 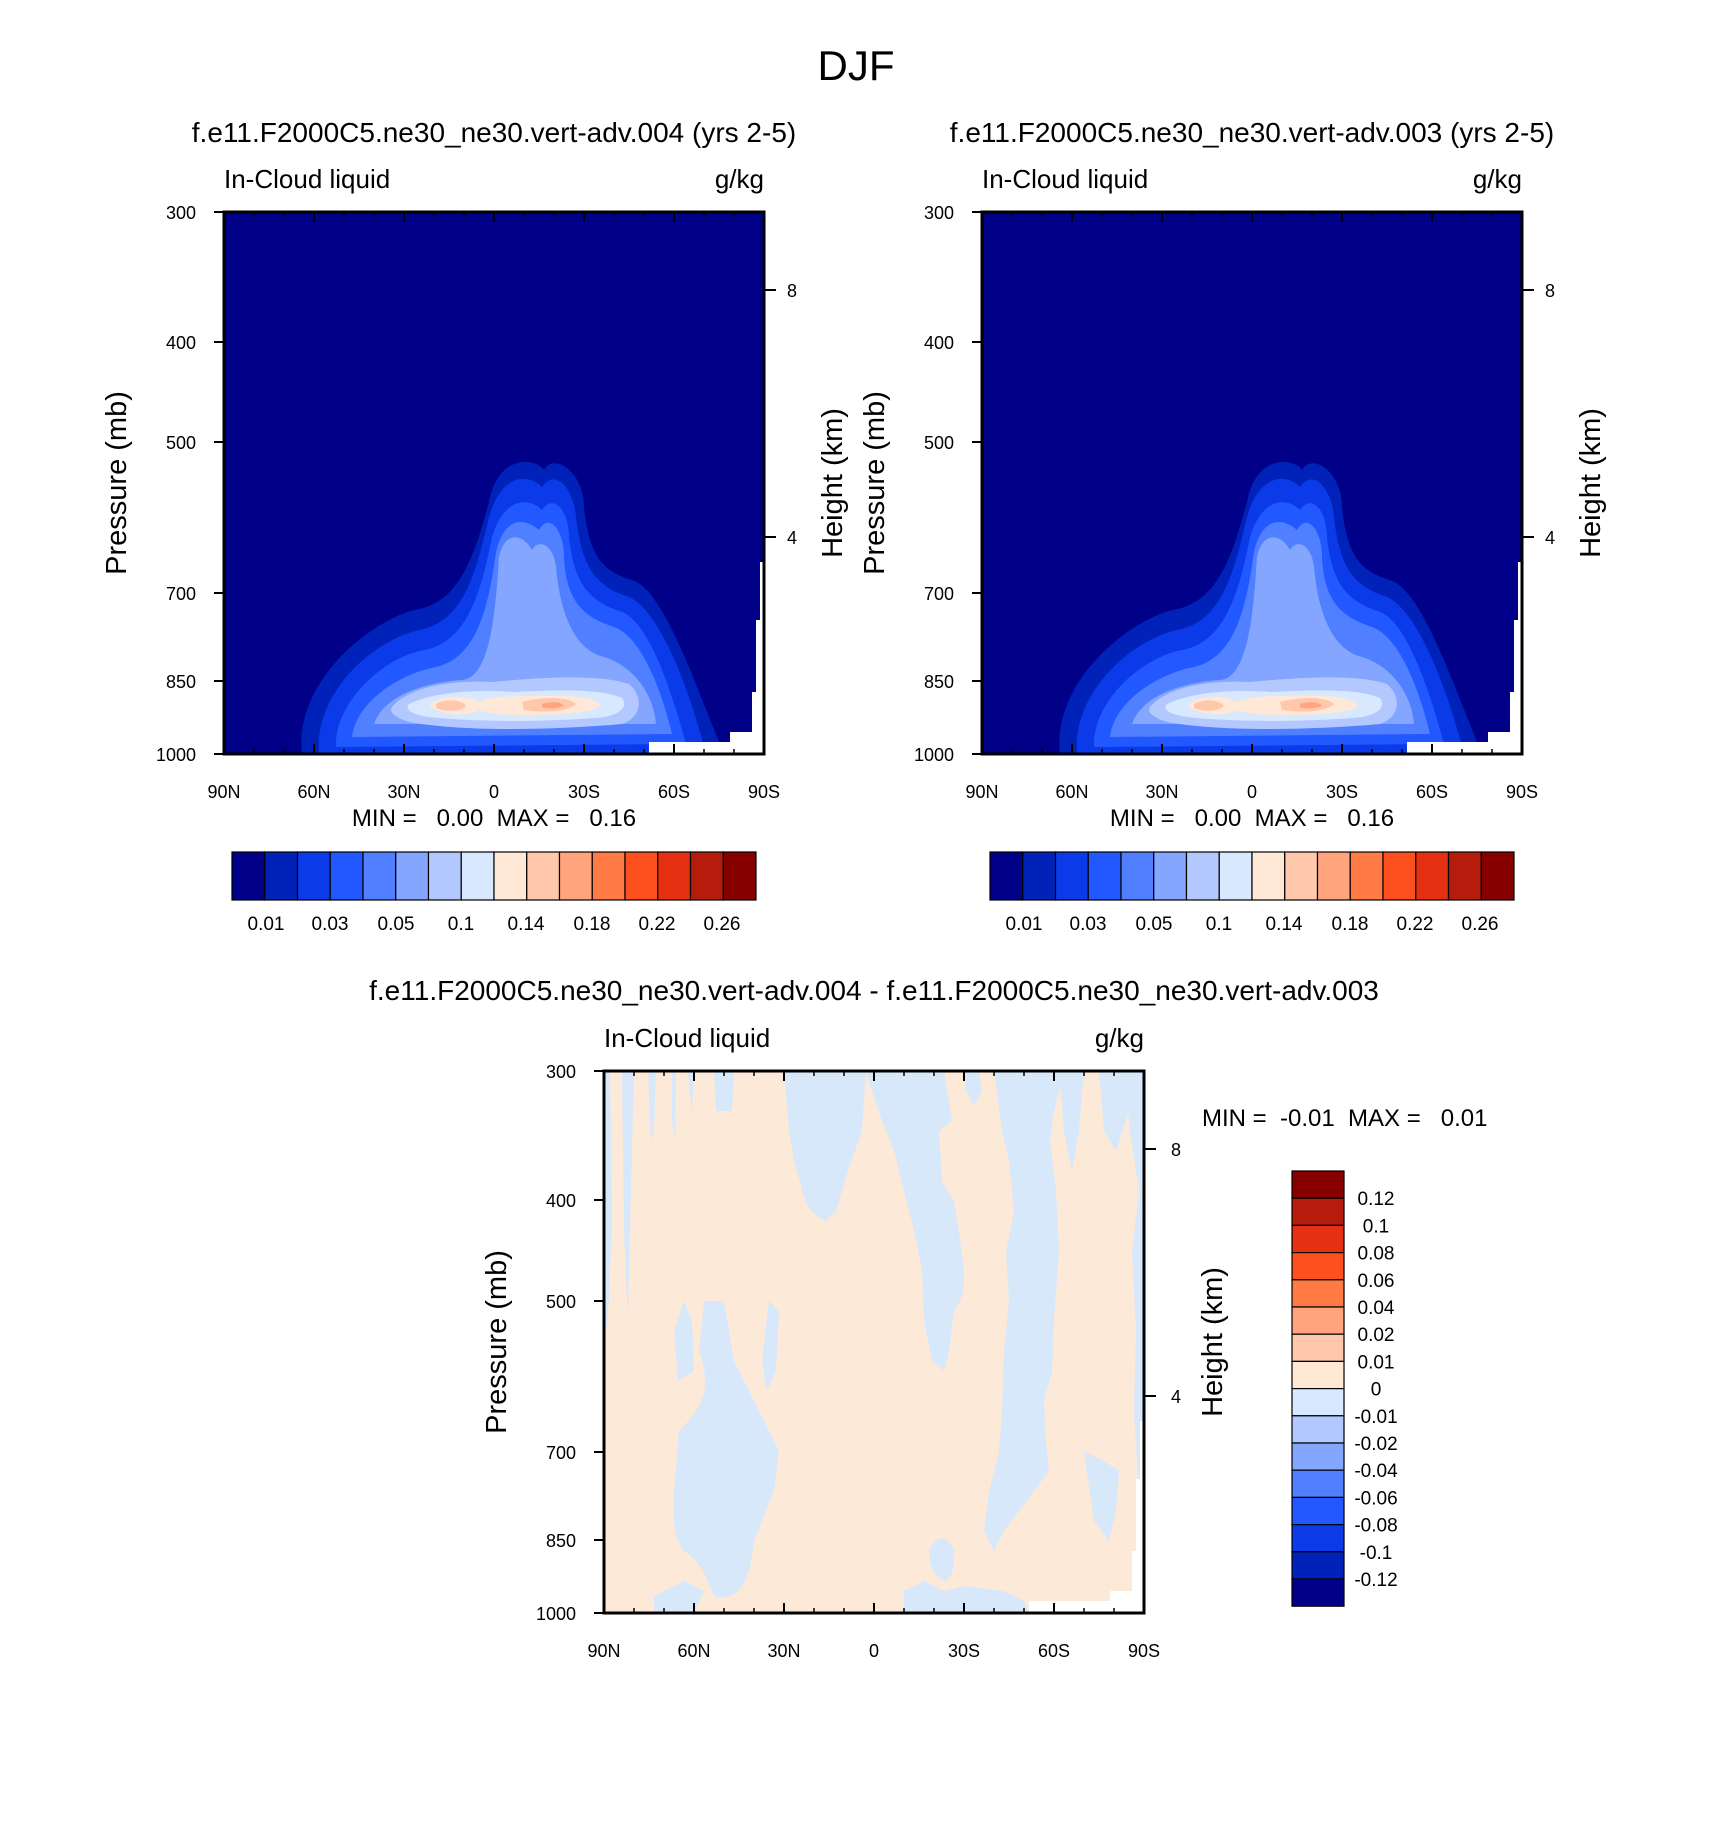 What do you see at coordinates (1375, 1580) in the screenshot?
I see `panel-c-colorbar-label: -0.12` at bounding box center [1375, 1580].